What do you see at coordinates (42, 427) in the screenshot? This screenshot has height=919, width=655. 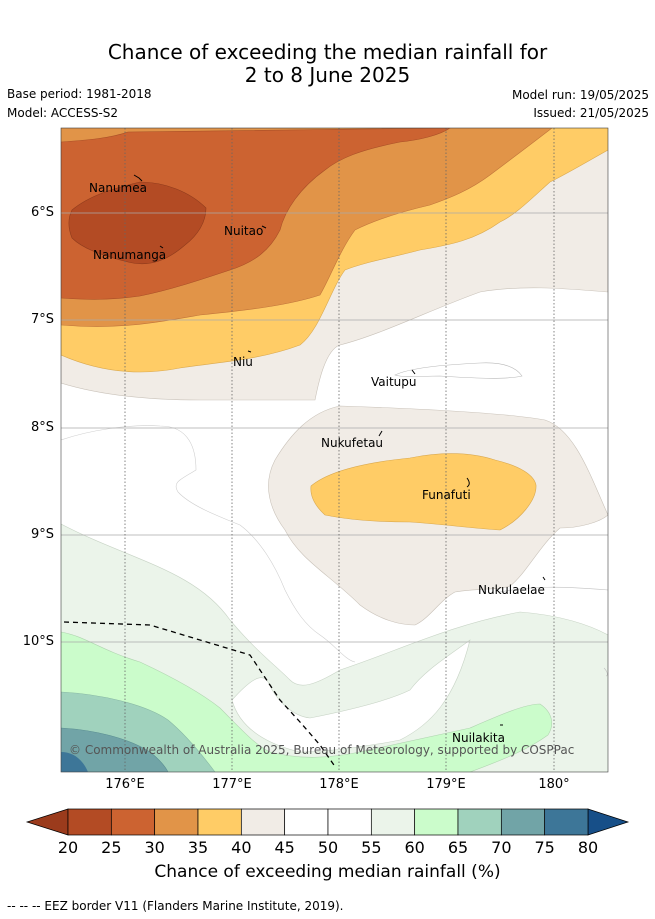 I see `y-tick-8s: 8°S` at bounding box center [42, 427].